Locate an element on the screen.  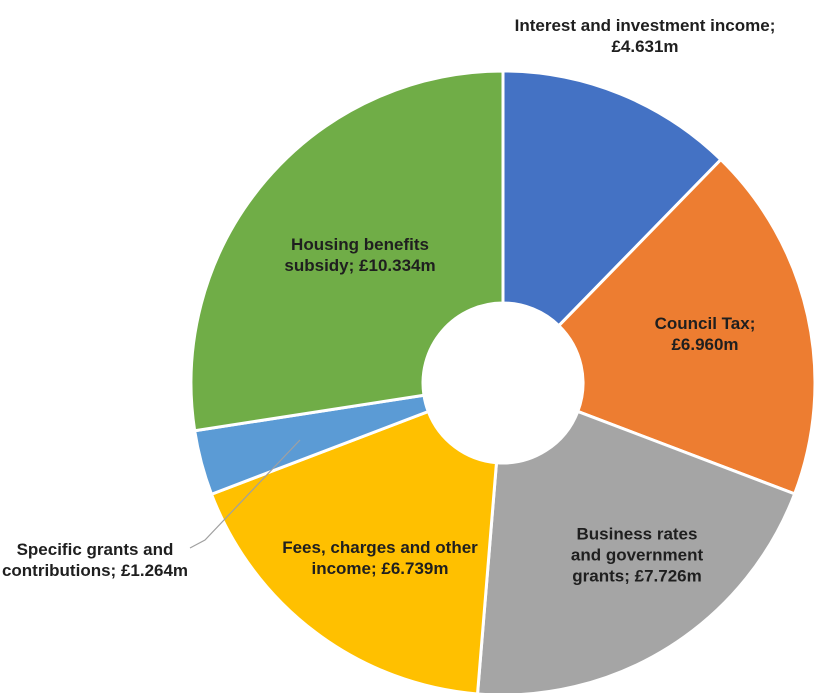
value-label: £6.960m is located at coordinates (705, 344).